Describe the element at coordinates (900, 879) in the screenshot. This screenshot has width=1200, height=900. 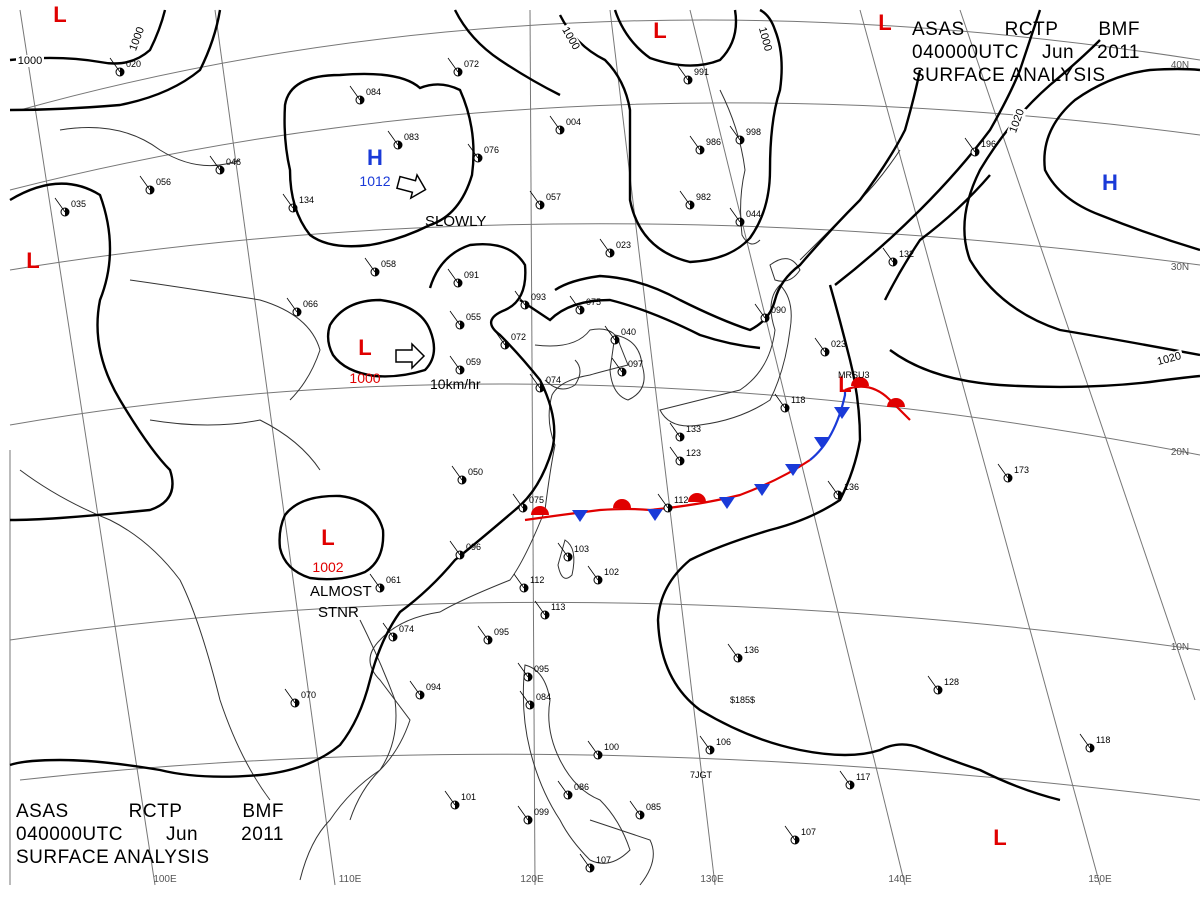
I see `longitude-label: 140E` at that location.